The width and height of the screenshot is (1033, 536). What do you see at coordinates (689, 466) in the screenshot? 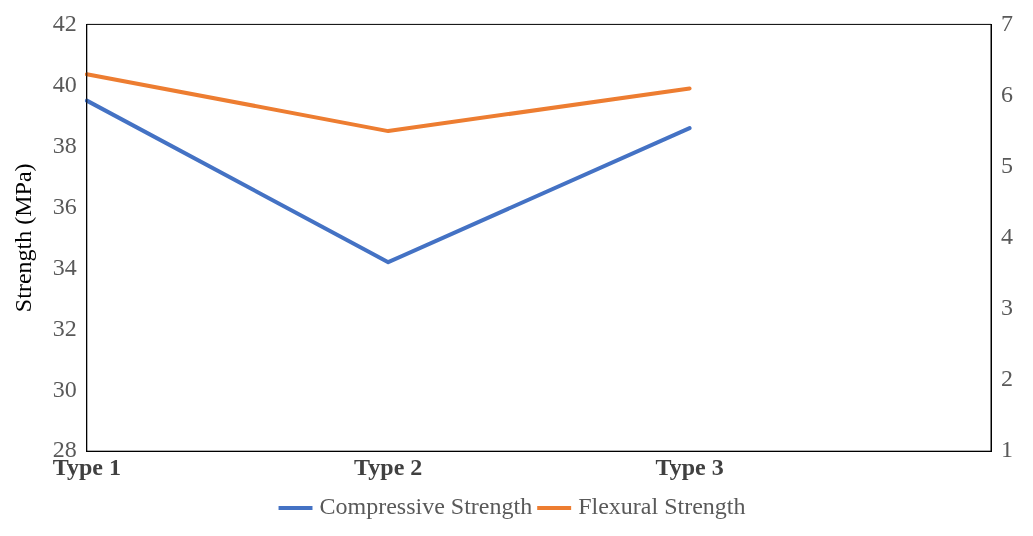
I see `x-tick-label: Type 3` at bounding box center [689, 466].